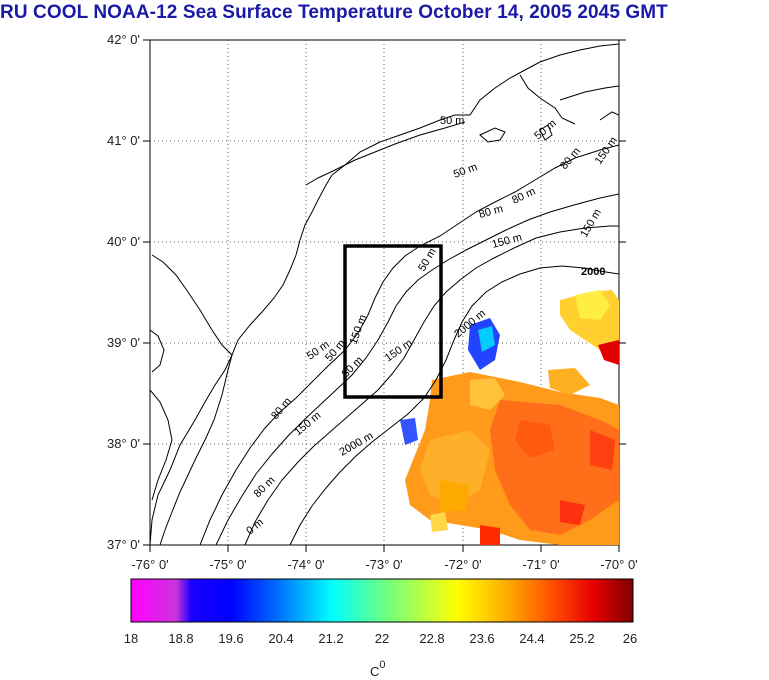 The image size is (769, 680). Describe the element at coordinates (227, 564) in the screenshot. I see `lon-tick-label: -75° 0'` at that location.